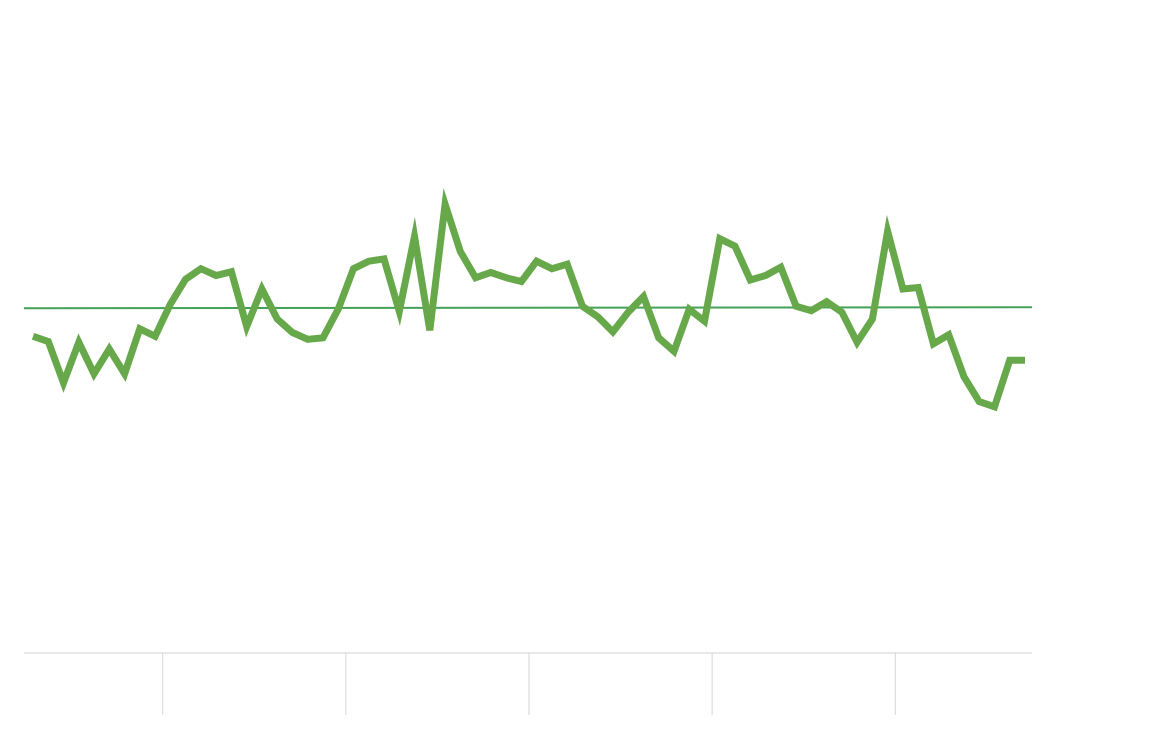  Describe the element at coordinates (529, 684) in the screenshot. I see `x-axis-ticks` at that location.